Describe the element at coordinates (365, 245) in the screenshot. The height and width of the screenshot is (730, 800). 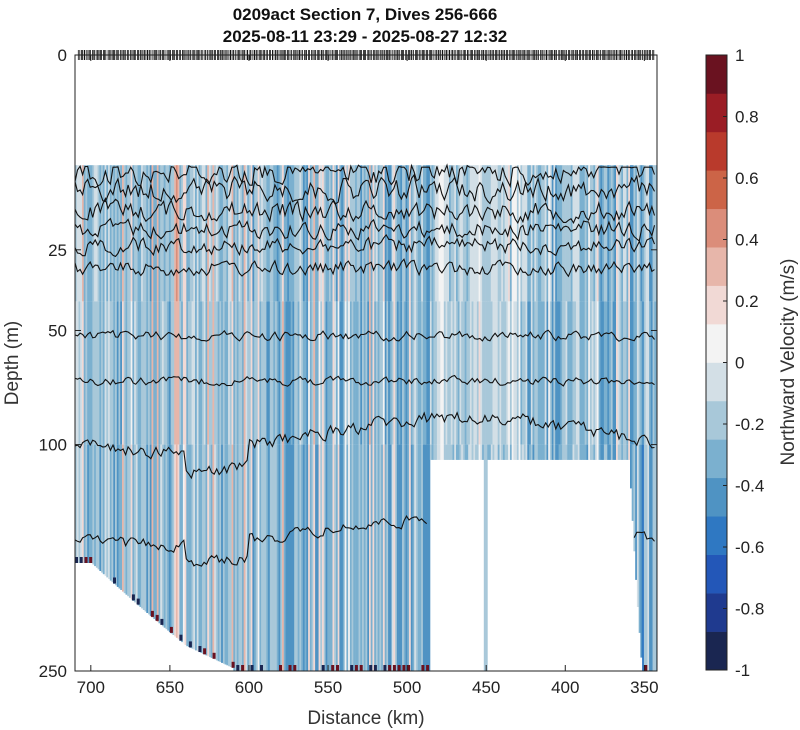
I see `contour-line` at that location.